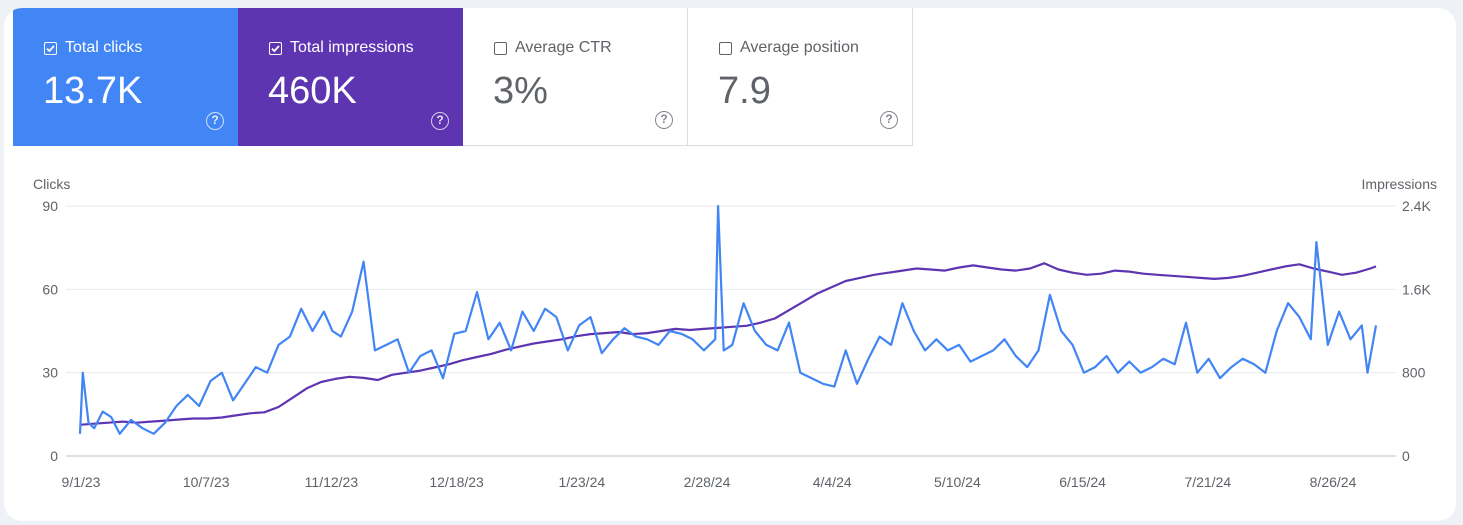  Describe the element at coordinates (563, 47) in the screenshot. I see `metric-label: Average CTR` at that location.